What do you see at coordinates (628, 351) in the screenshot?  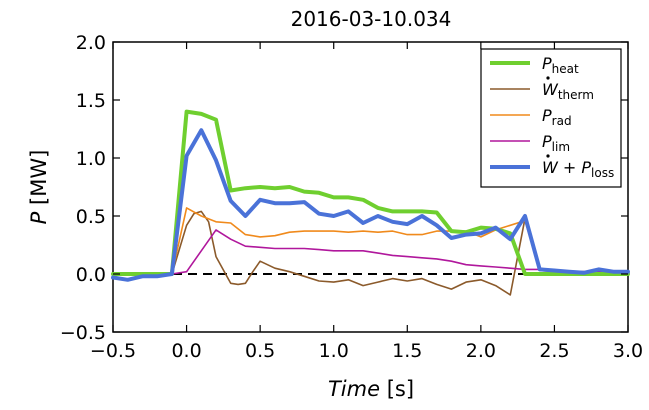 I see `x-tick-label: 3.0` at bounding box center [628, 351].